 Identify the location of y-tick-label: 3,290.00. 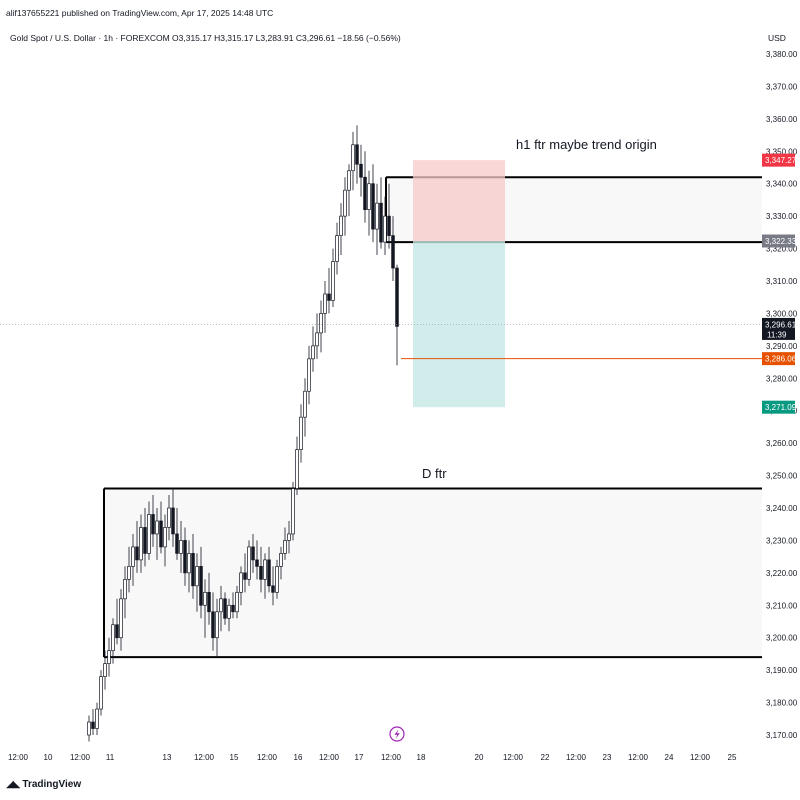
(782, 346).